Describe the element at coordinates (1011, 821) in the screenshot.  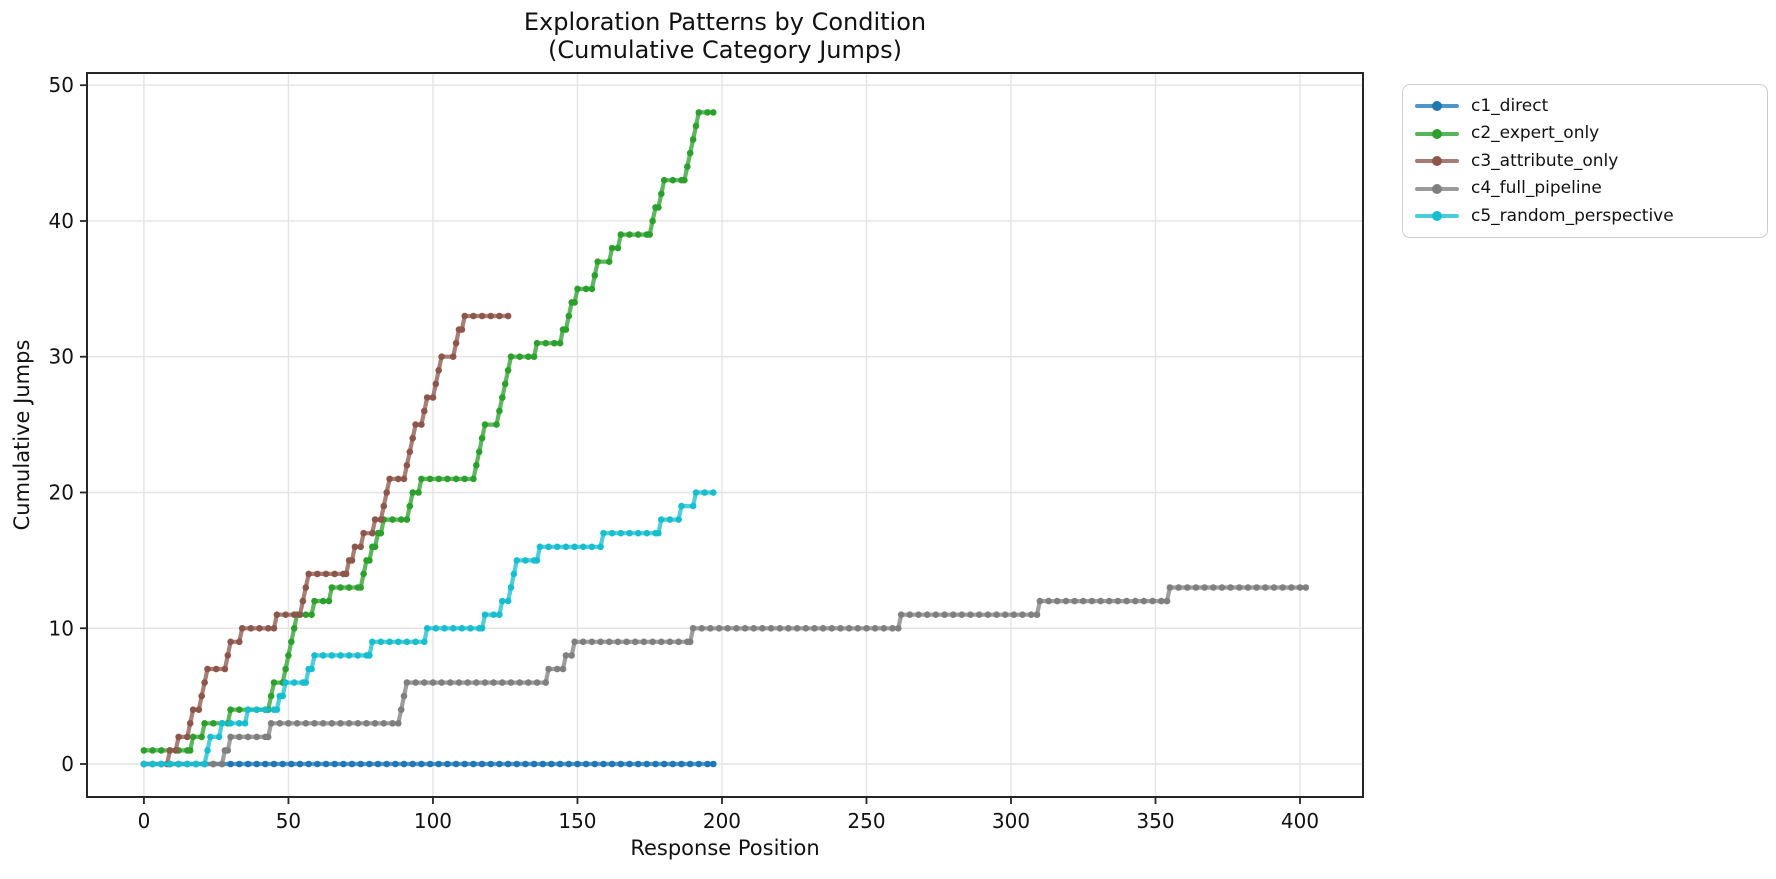
I see `x-tick-label: 300` at that location.